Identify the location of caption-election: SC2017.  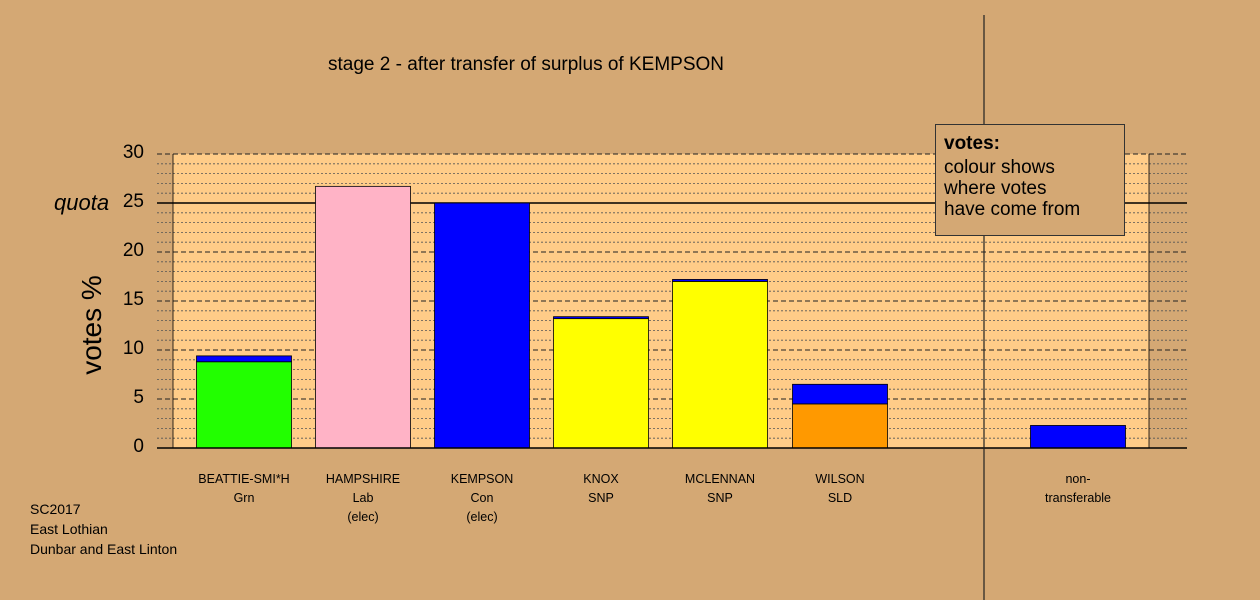
(55, 509).